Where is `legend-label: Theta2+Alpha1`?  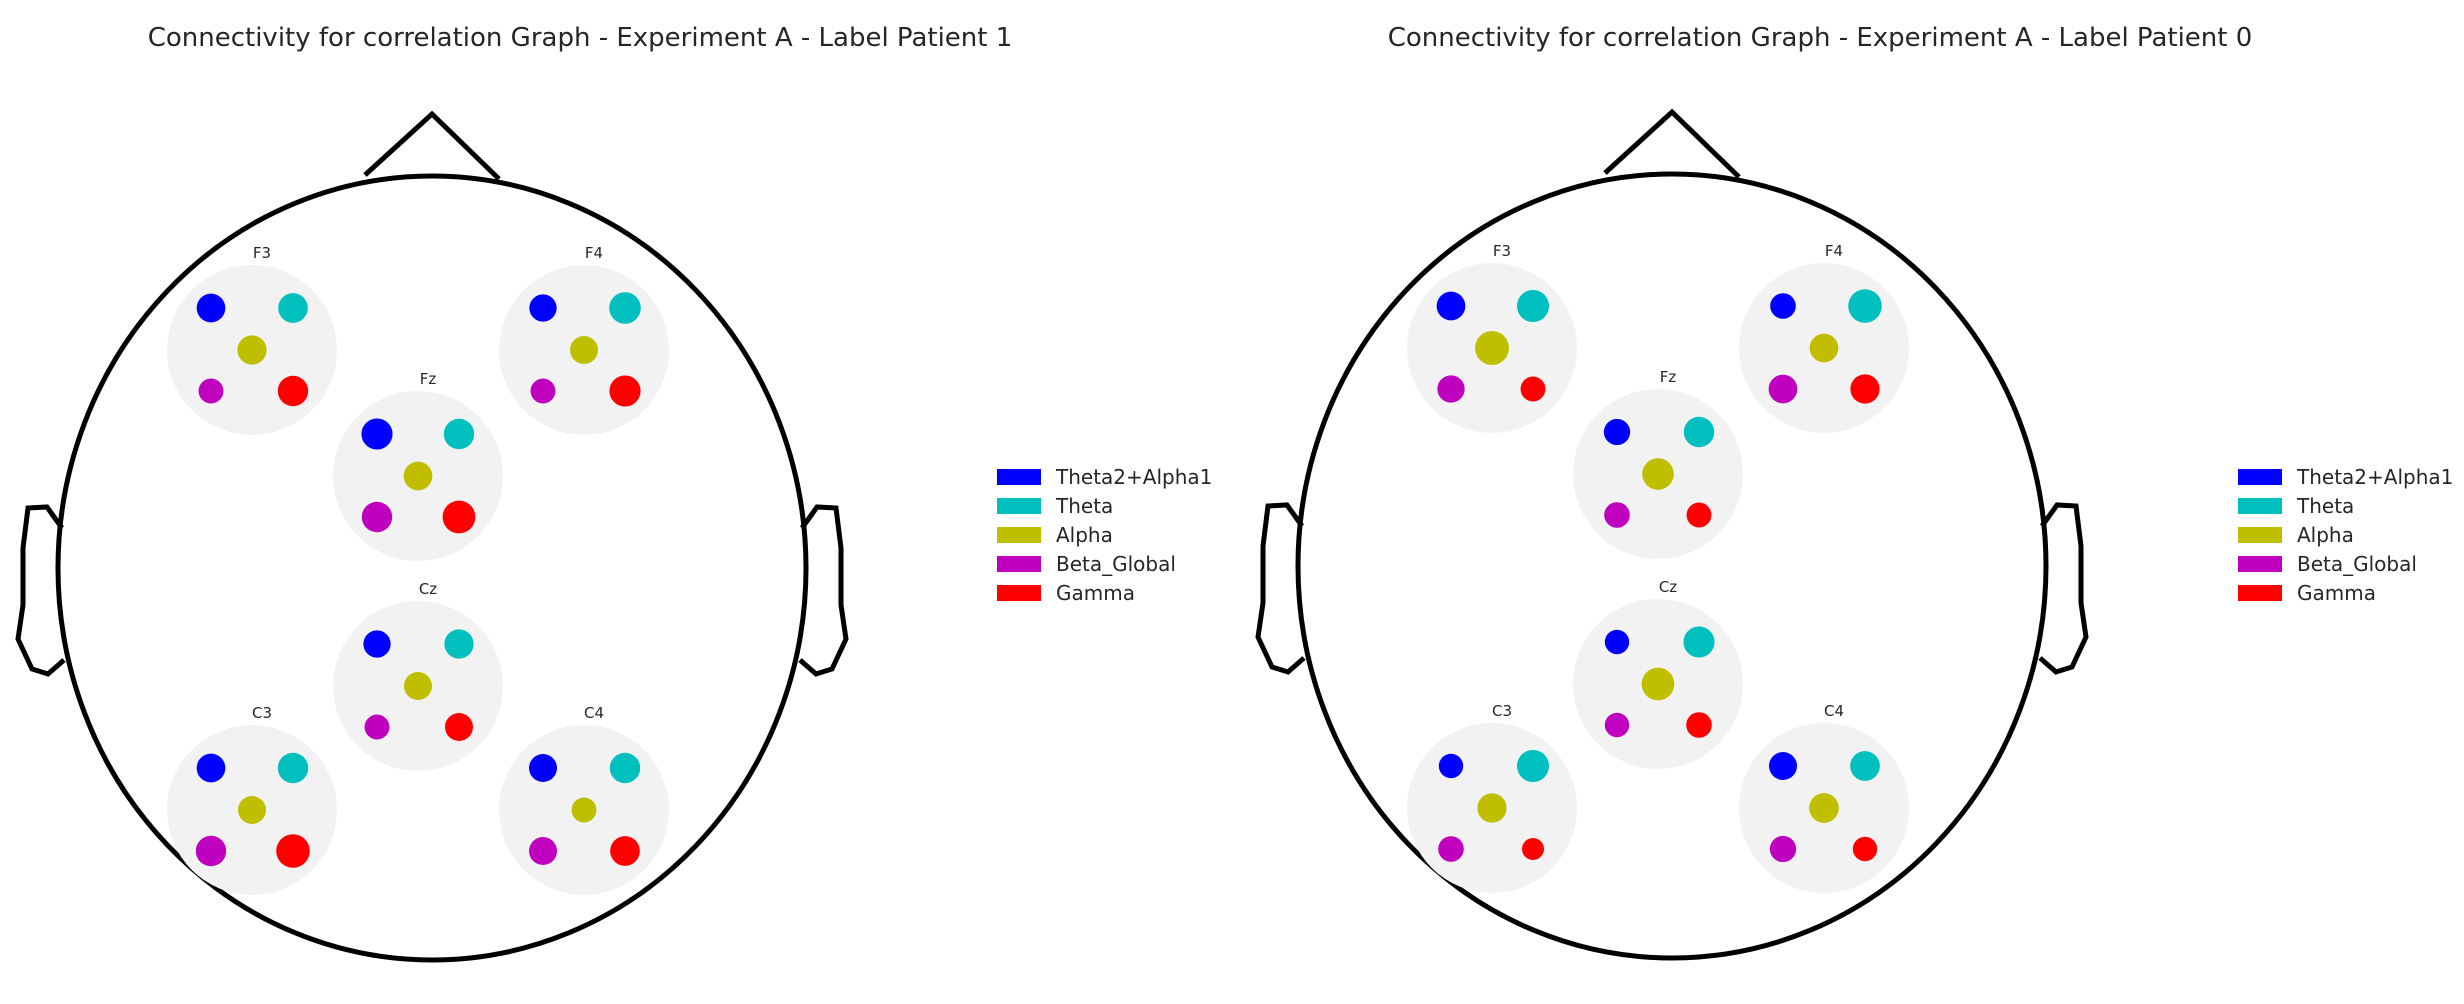 legend-label: Theta2+Alpha1 is located at coordinates (2374, 477).